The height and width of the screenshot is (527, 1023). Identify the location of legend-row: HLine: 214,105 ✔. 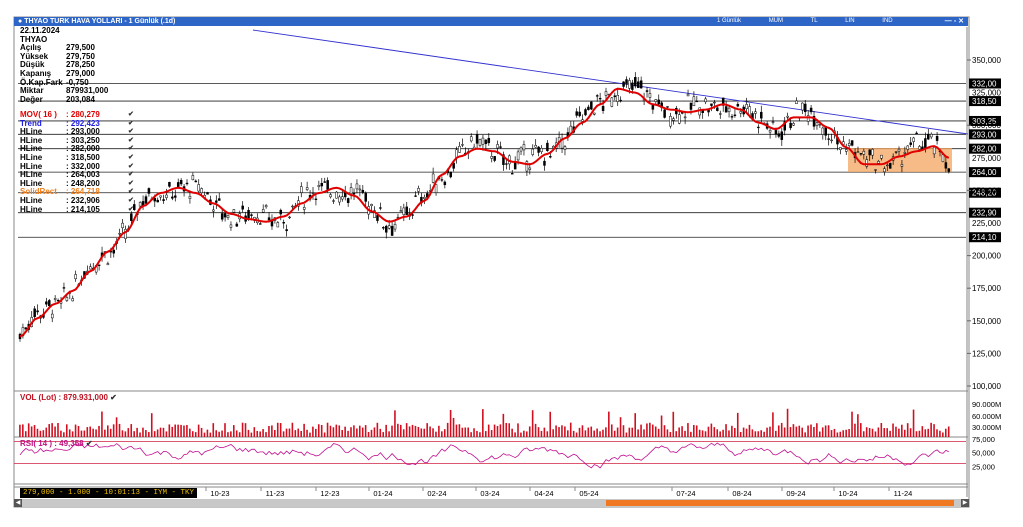
(77, 209).